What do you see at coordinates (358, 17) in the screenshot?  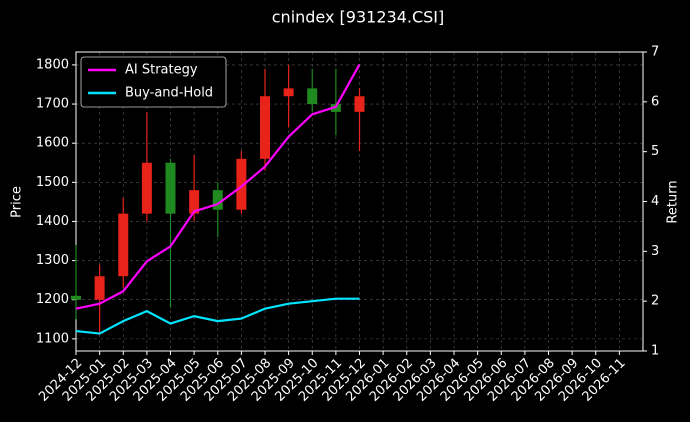 I see `chart-title: cnindex [931234.CSI]` at bounding box center [358, 17].